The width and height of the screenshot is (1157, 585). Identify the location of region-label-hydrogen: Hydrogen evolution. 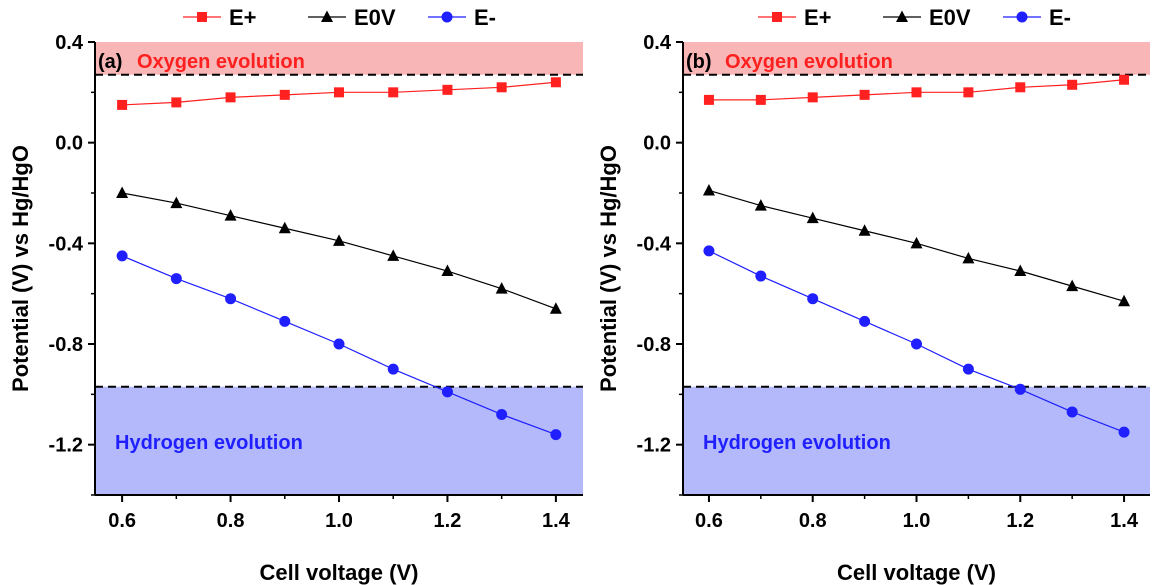
(797, 443).